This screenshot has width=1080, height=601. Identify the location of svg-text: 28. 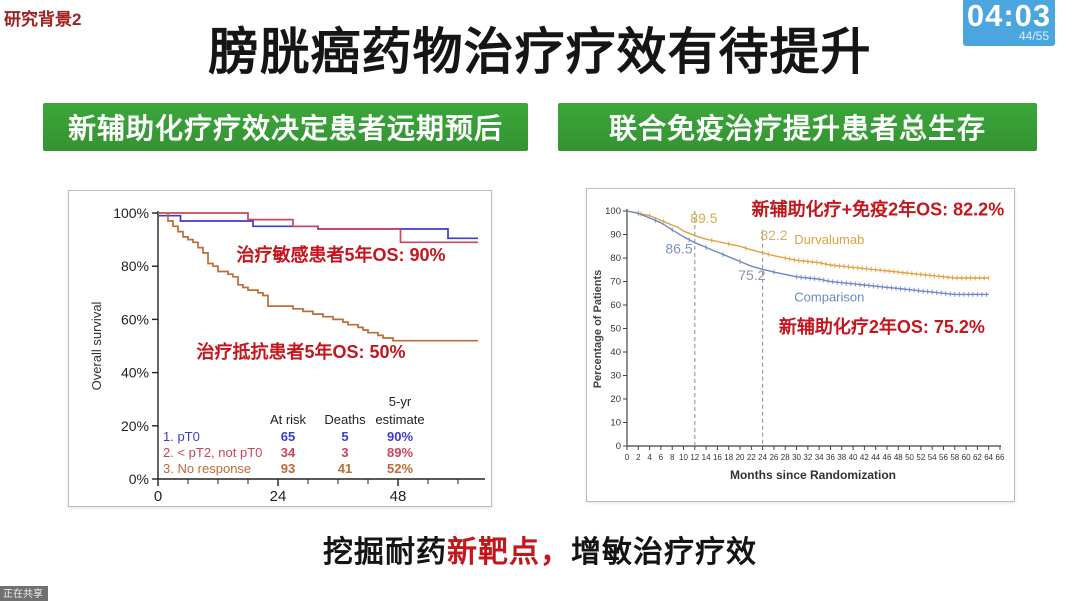
(785, 457).